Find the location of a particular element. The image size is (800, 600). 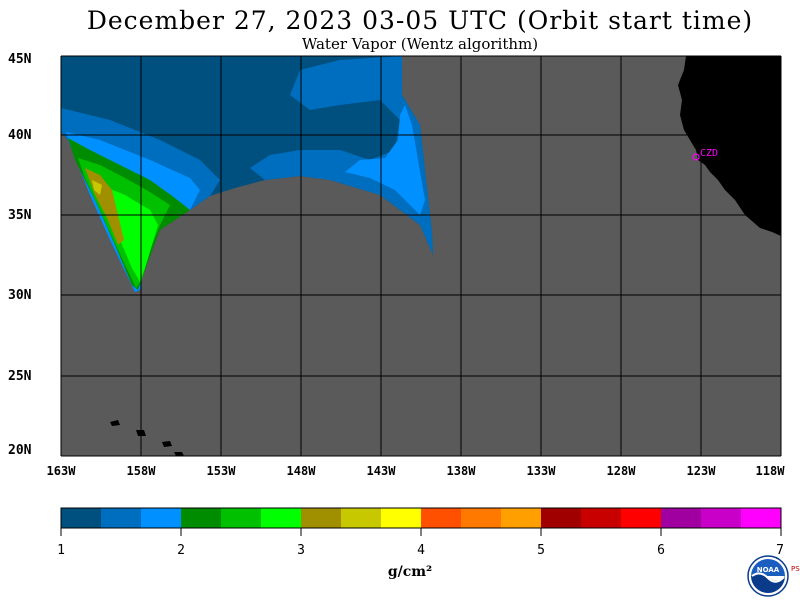

svg-text: NOAA is located at coordinates (768, 570).